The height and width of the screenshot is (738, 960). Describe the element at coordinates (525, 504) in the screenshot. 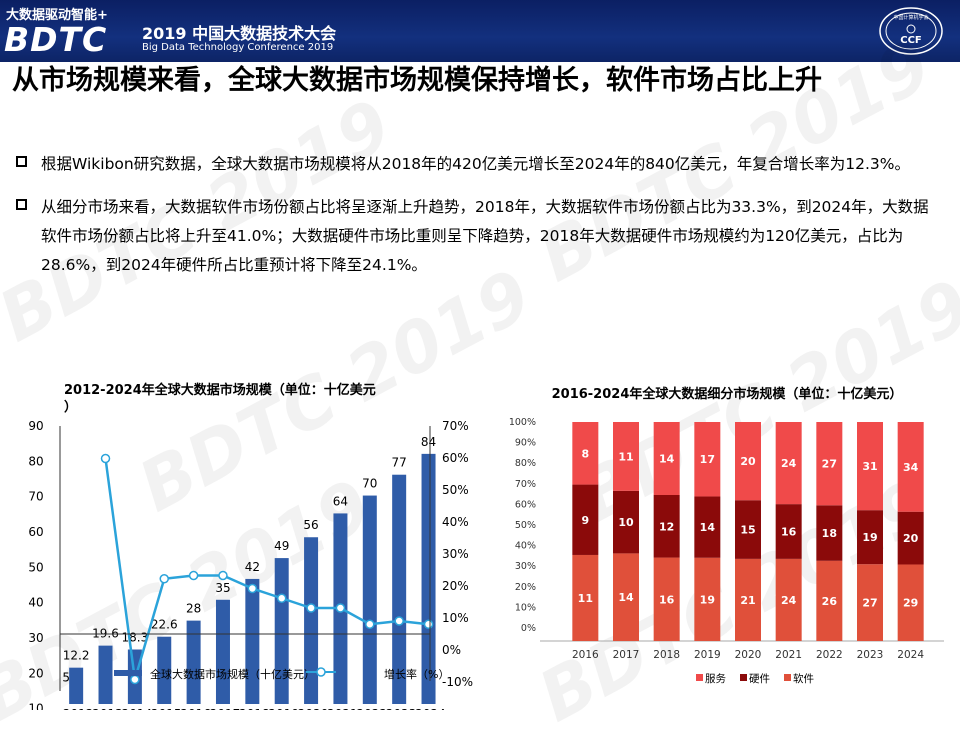

I see `y-tick: 60%` at that location.